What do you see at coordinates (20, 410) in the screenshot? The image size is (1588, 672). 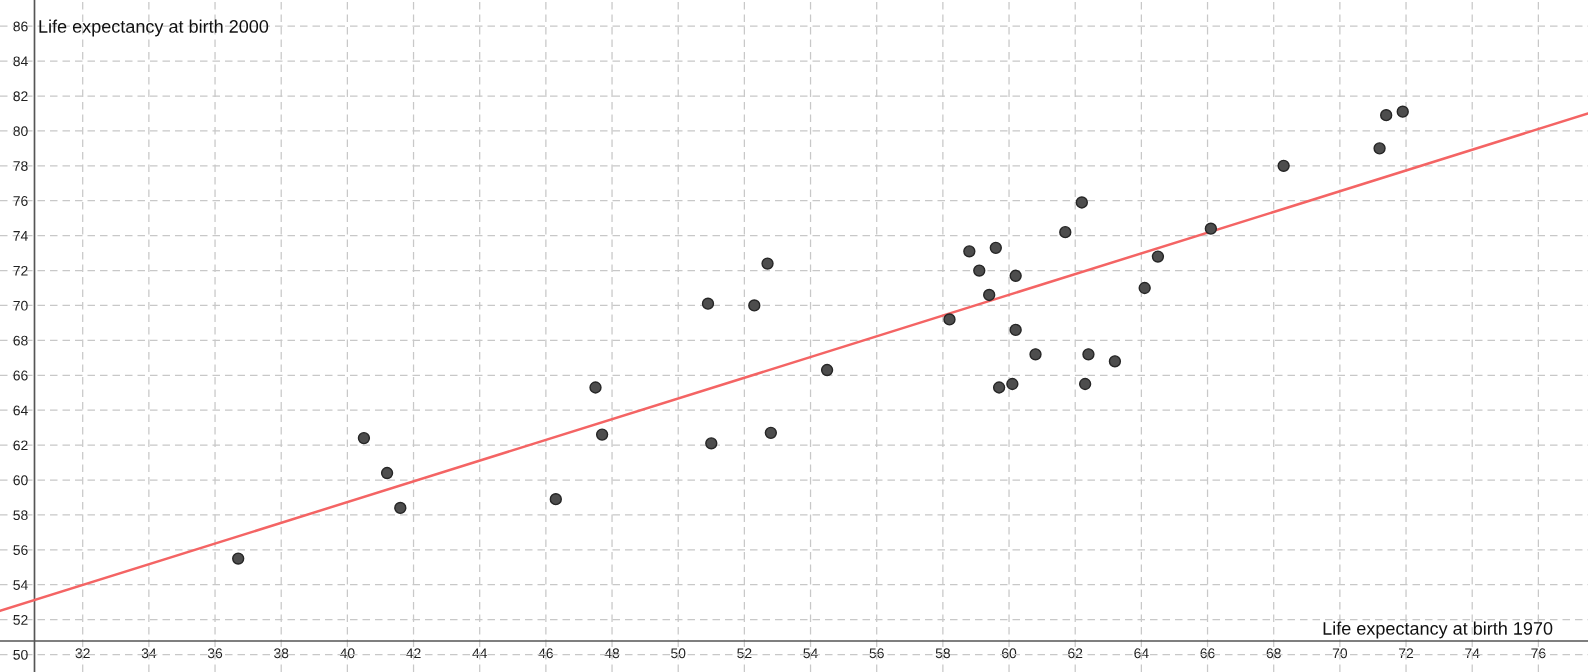 I see `y-tick-label: 64` at bounding box center [20, 410].